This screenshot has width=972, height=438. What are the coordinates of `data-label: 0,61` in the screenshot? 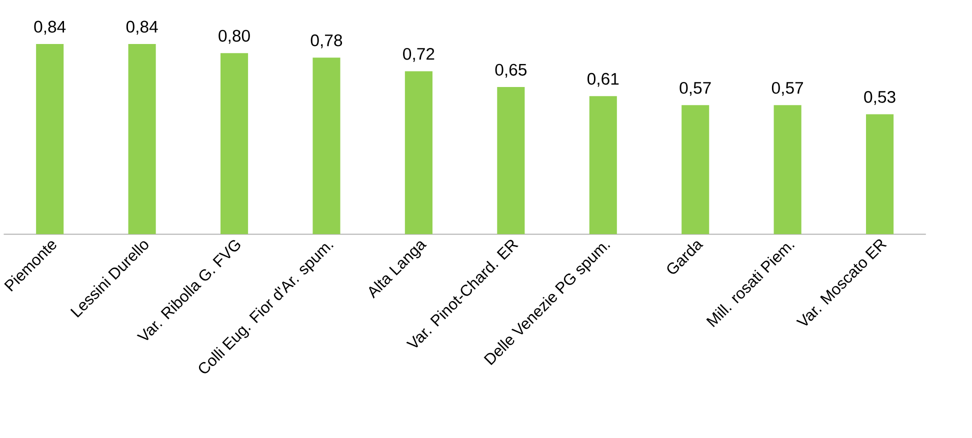 It's located at (603, 79).